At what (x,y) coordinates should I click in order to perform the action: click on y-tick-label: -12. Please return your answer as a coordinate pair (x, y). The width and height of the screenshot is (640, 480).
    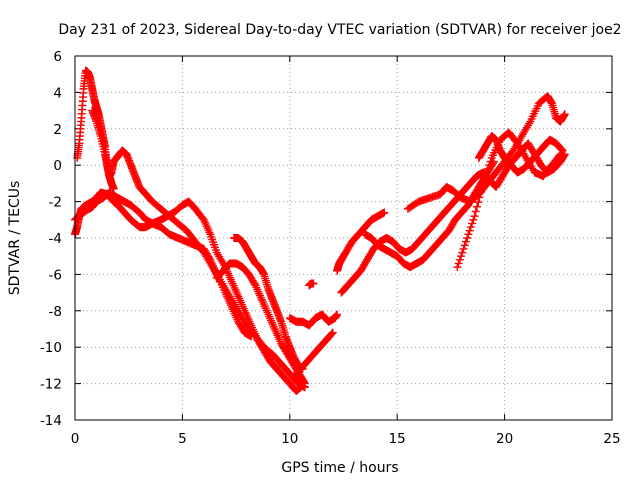
    Looking at the image, I should click on (51, 385).